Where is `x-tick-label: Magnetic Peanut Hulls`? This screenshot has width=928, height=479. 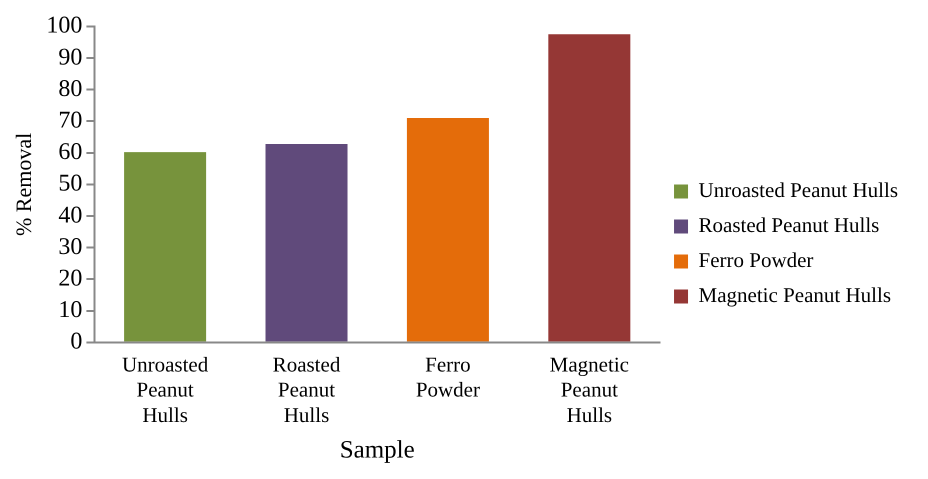
x-tick-label: Magnetic Peanut Hulls is located at coordinates (589, 389).